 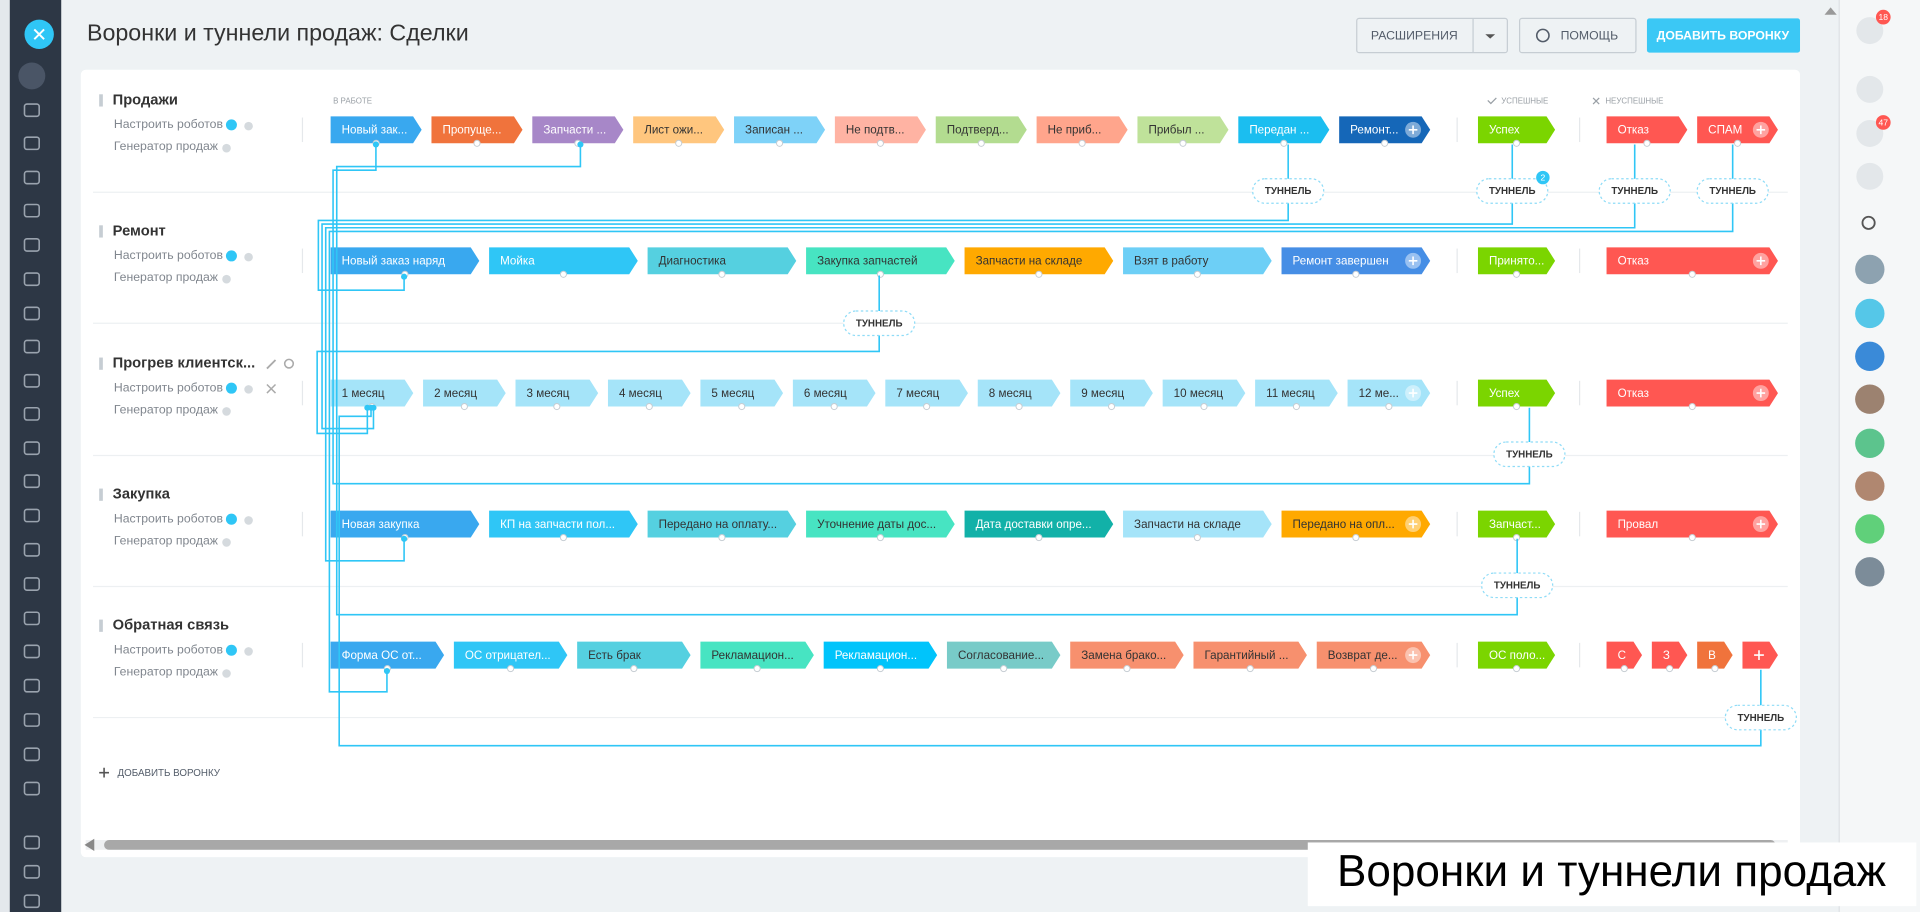 What do you see at coordinates (1187, 524) in the screenshot?
I see `stage-label: Запчасти на складе` at bounding box center [1187, 524].